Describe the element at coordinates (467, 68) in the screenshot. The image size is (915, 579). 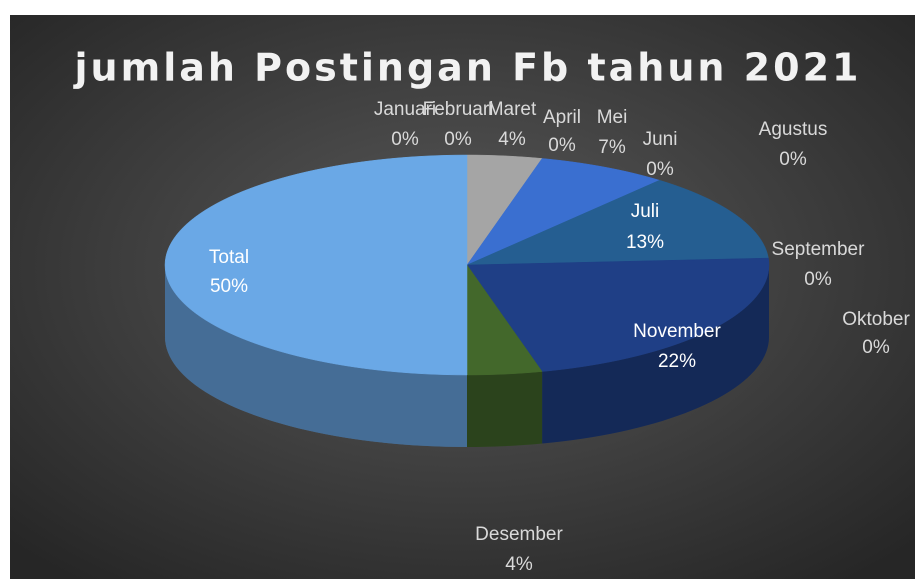
I see `chart-title: jumlah Postingan Fb tahun 2021` at that location.